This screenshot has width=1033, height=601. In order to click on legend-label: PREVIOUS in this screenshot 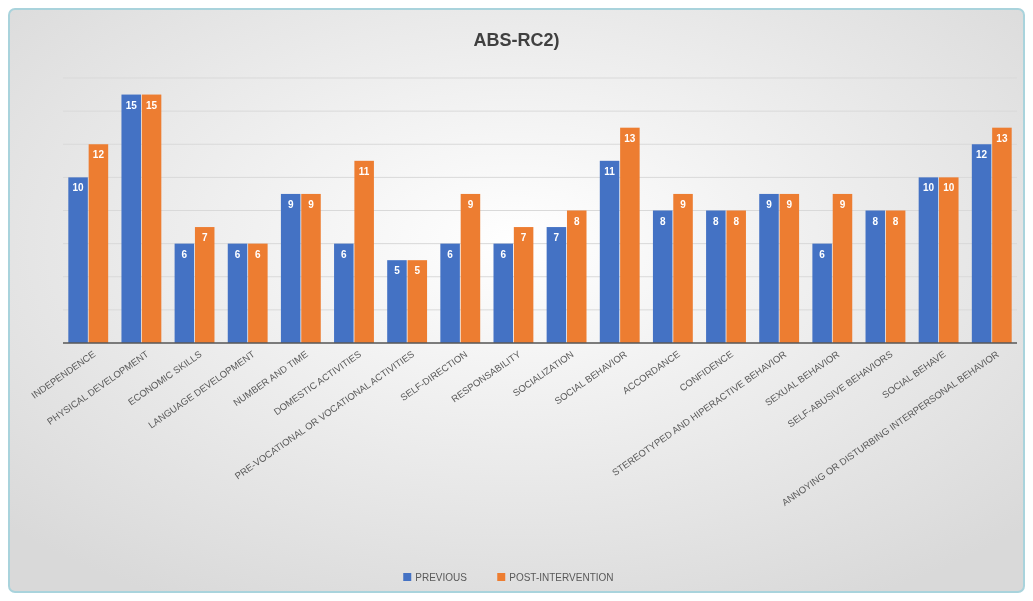, I will do `click(441, 577)`.